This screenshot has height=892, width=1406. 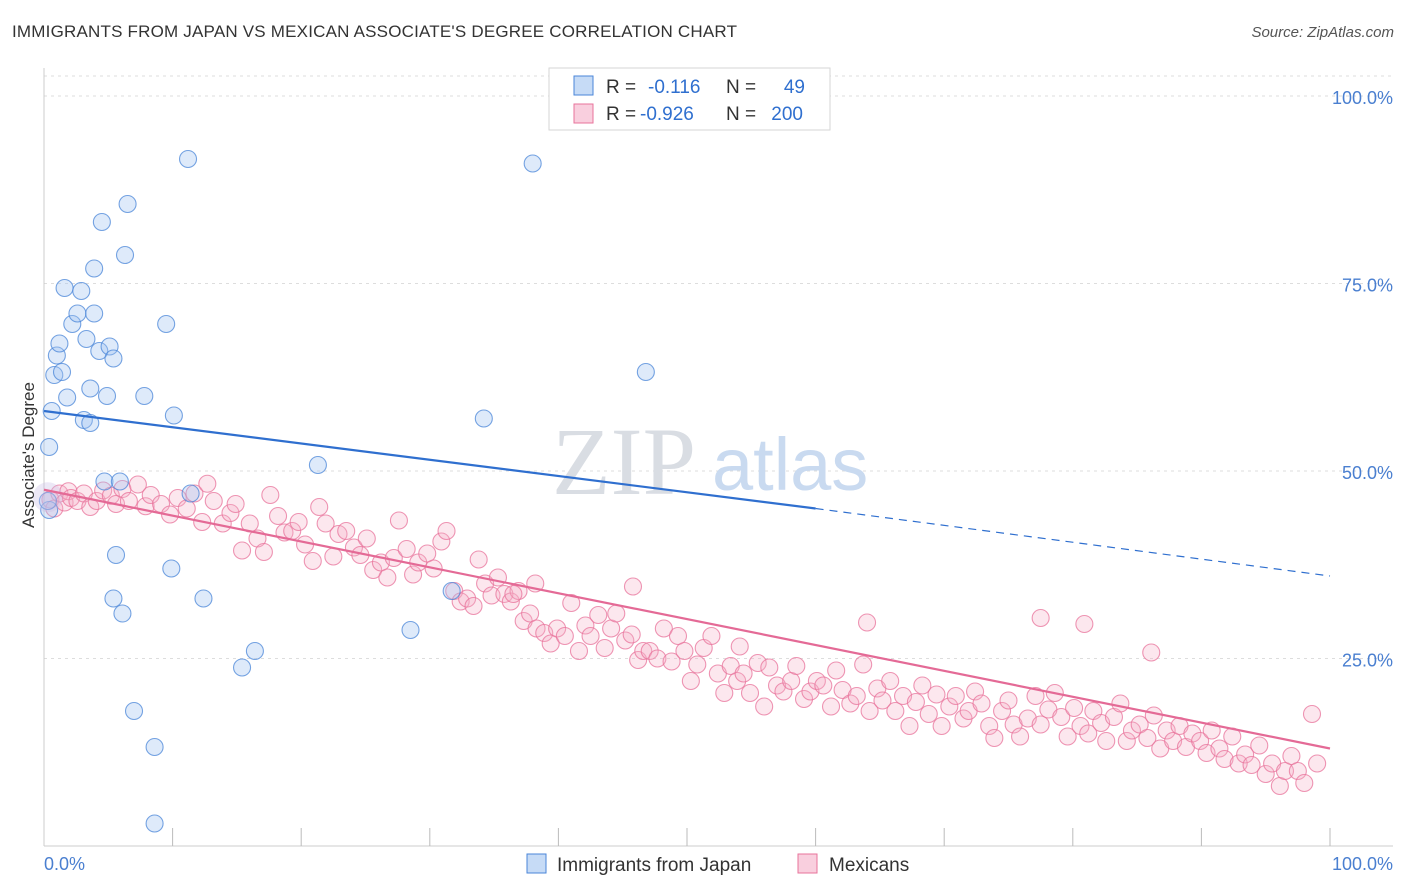 What do you see at coordinates (710, 461) in the screenshot?
I see `watermark: ZIP atlas` at bounding box center [710, 461].